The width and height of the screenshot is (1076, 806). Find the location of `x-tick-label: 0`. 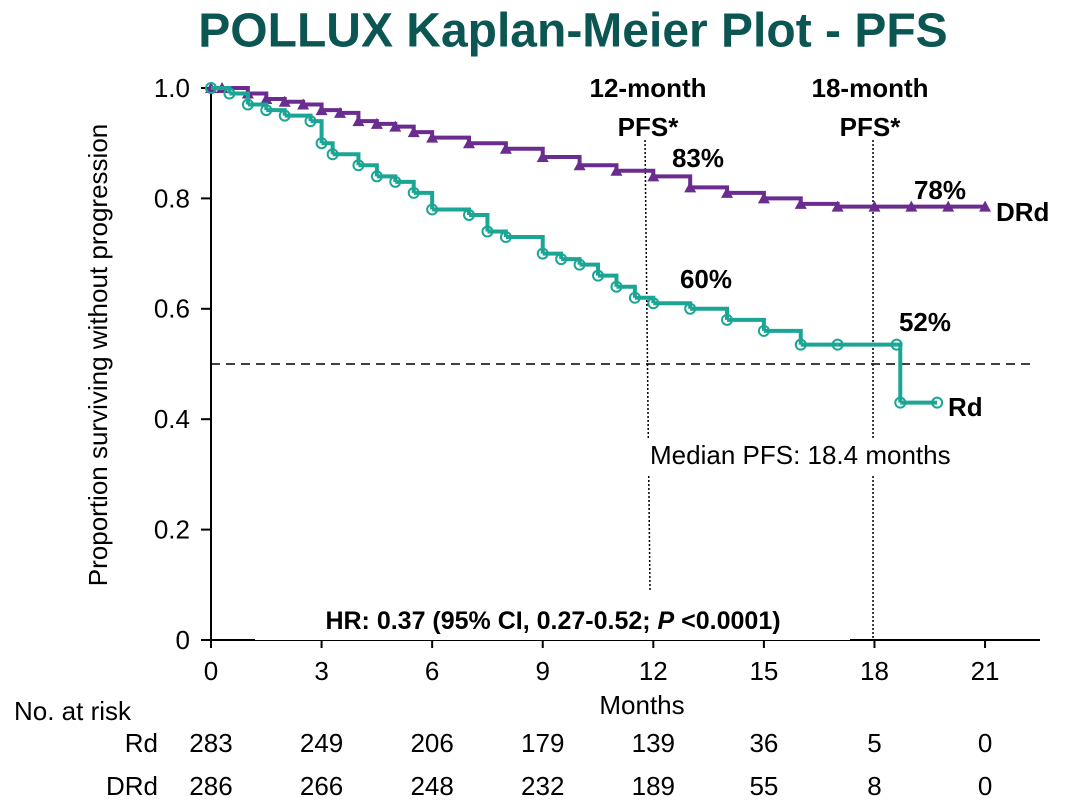

x-tick-label: 0 is located at coordinates (211, 671).